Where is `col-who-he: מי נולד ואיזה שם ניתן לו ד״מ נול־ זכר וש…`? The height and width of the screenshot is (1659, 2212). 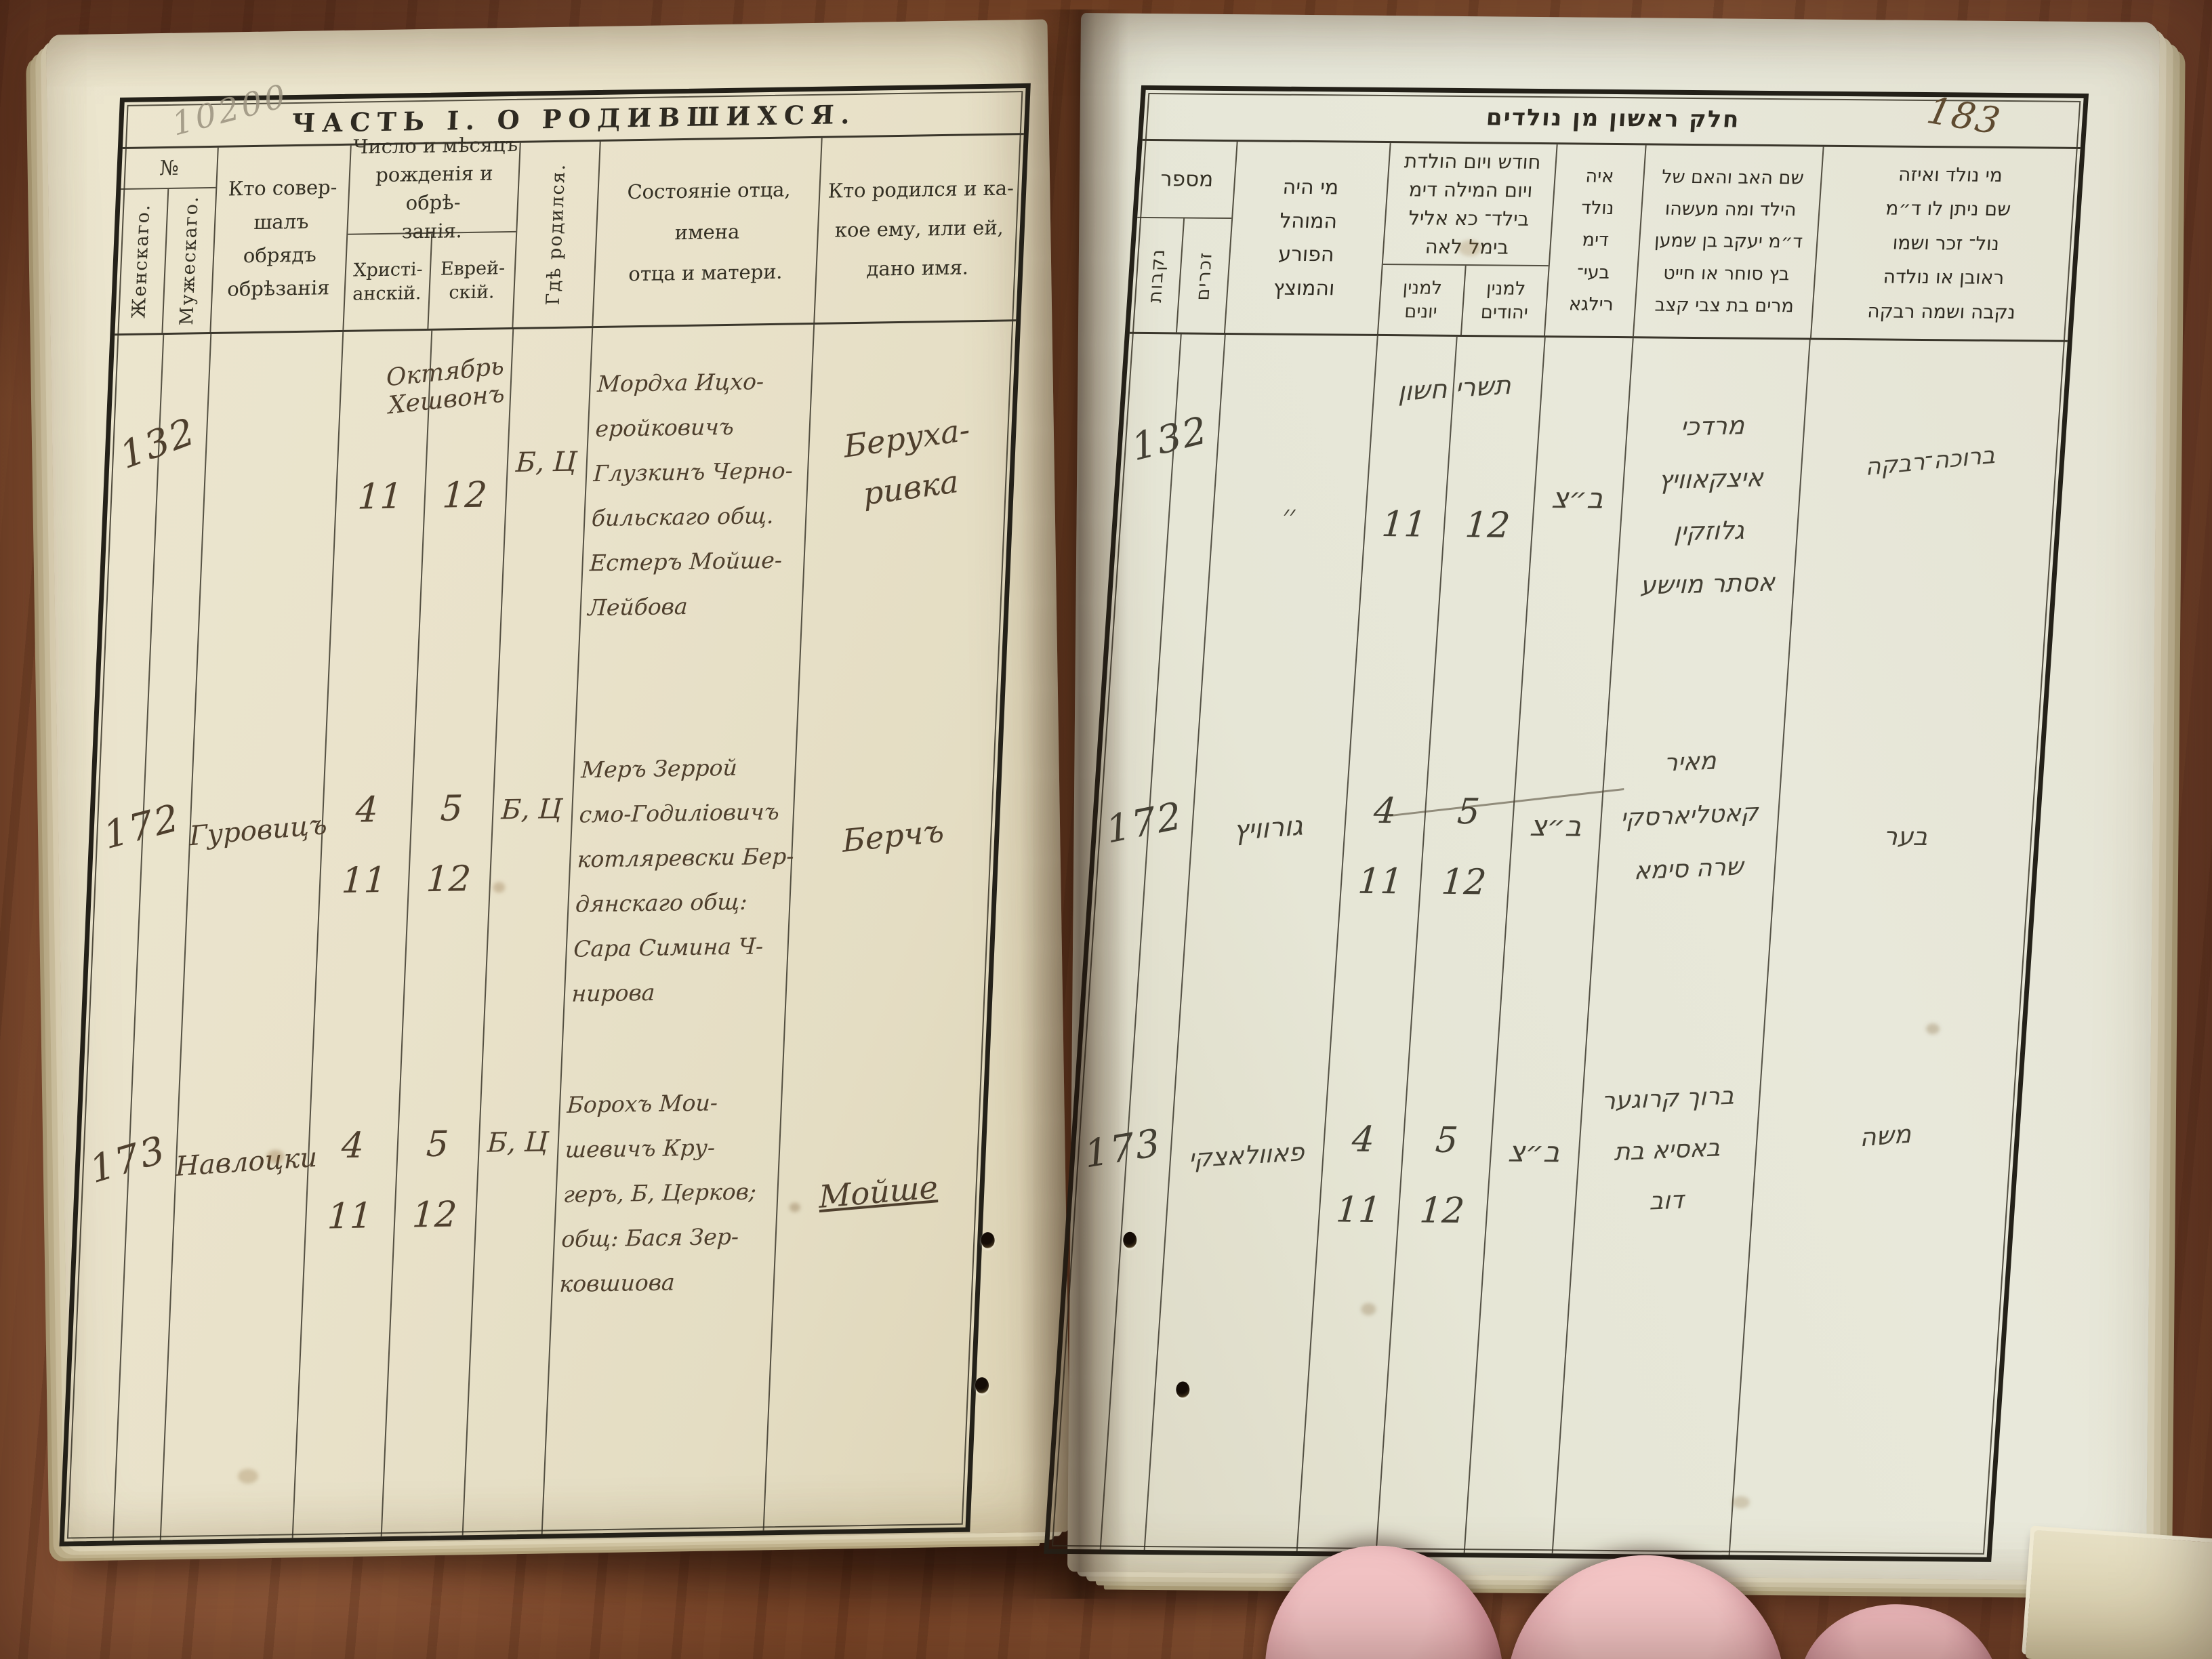 col-who-he: מי נולד ואיזה שם ניתן לו ד״מ נול־ זכר וש… is located at coordinates (1946, 244).